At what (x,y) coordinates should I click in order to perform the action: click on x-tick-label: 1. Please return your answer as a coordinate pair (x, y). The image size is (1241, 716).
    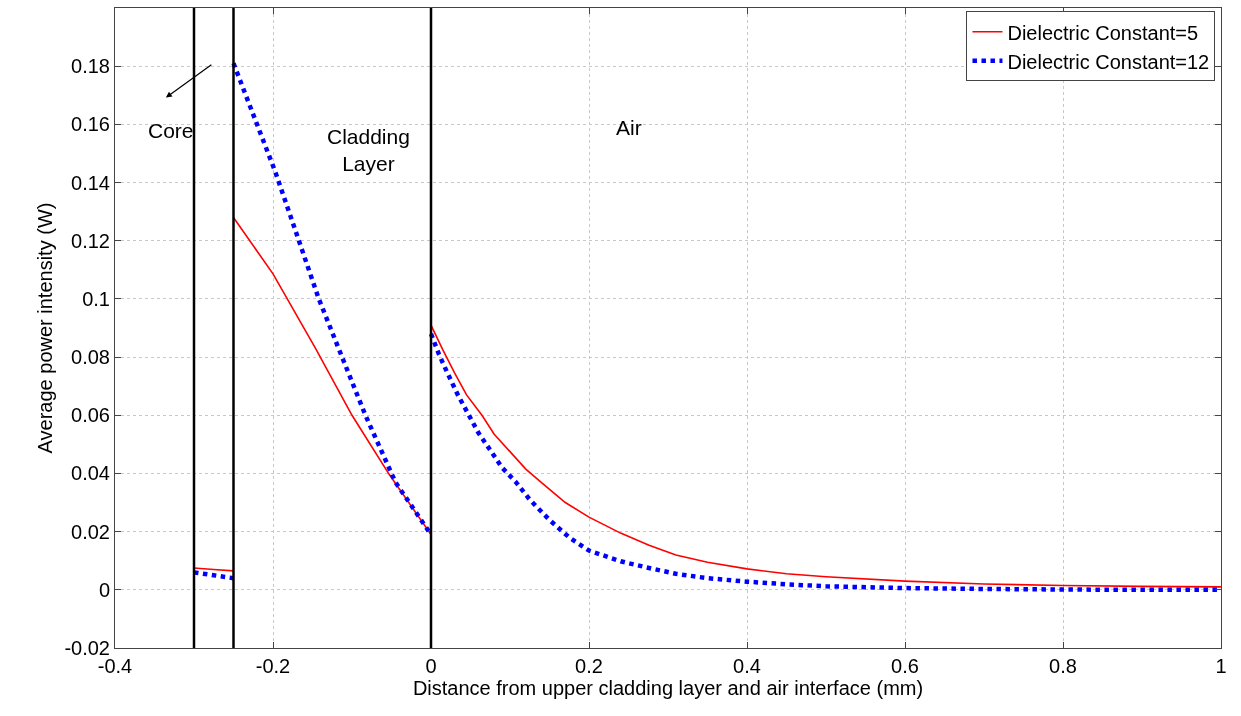
    Looking at the image, I should click on (1221, 666).